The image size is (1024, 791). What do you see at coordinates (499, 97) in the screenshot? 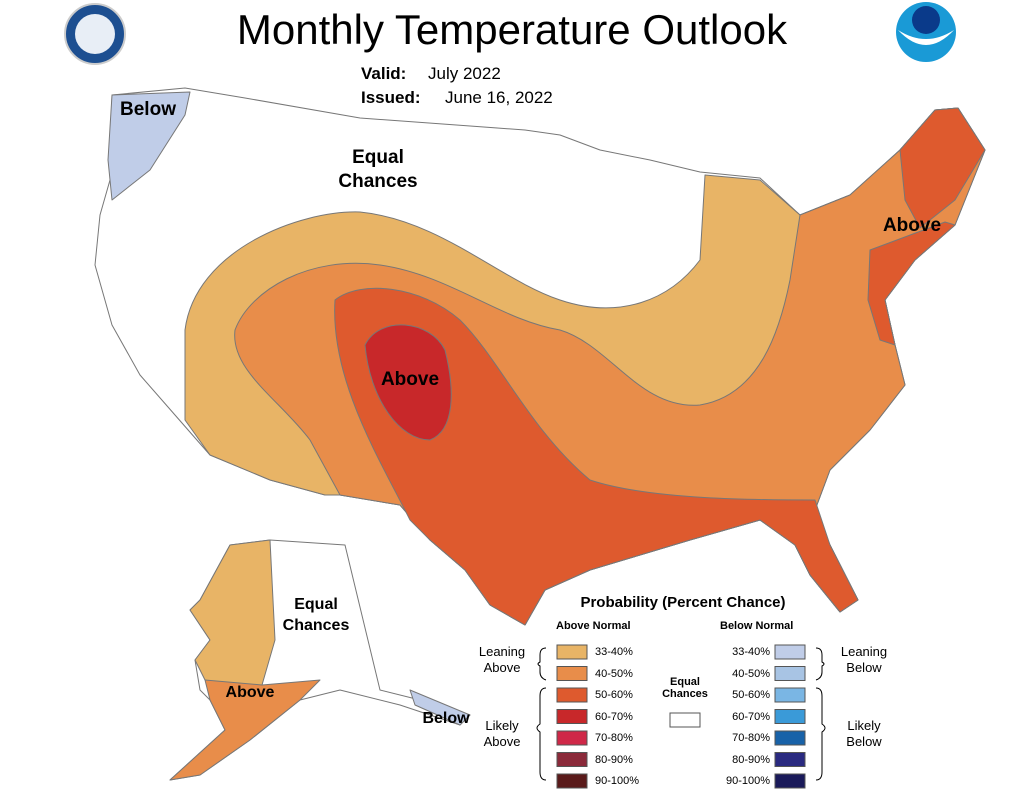
I see `issued-date: June 16, 2022` at bounding box center [499, 97].